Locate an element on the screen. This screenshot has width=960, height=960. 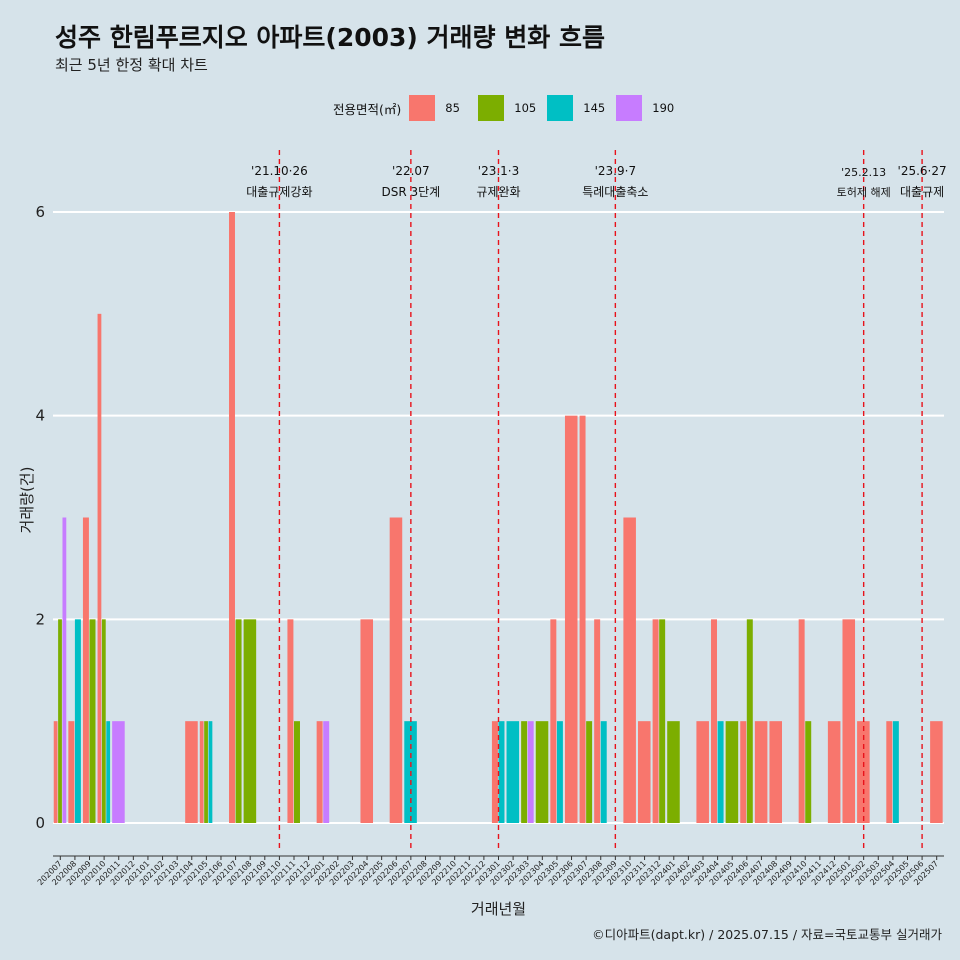
y-tick-label: 4 is located at coordinates (40, 416).